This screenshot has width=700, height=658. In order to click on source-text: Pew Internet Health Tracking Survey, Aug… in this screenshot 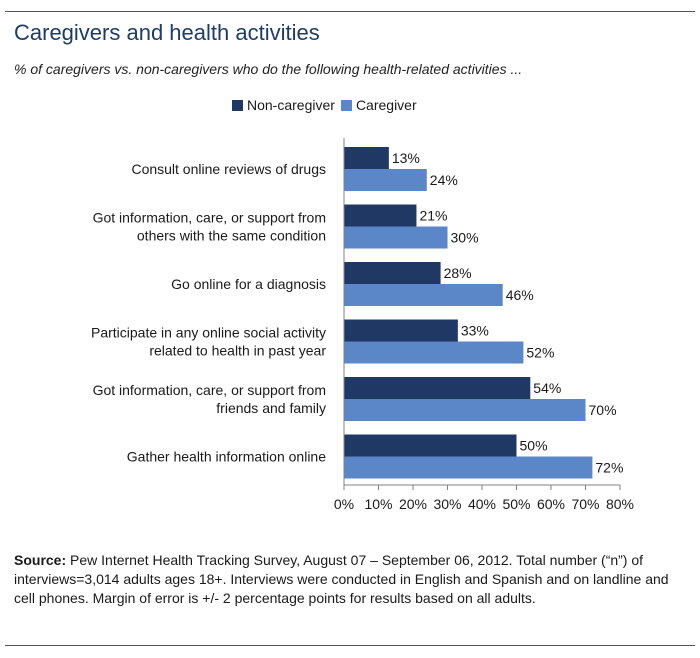, I will do `click(341, 579)`.